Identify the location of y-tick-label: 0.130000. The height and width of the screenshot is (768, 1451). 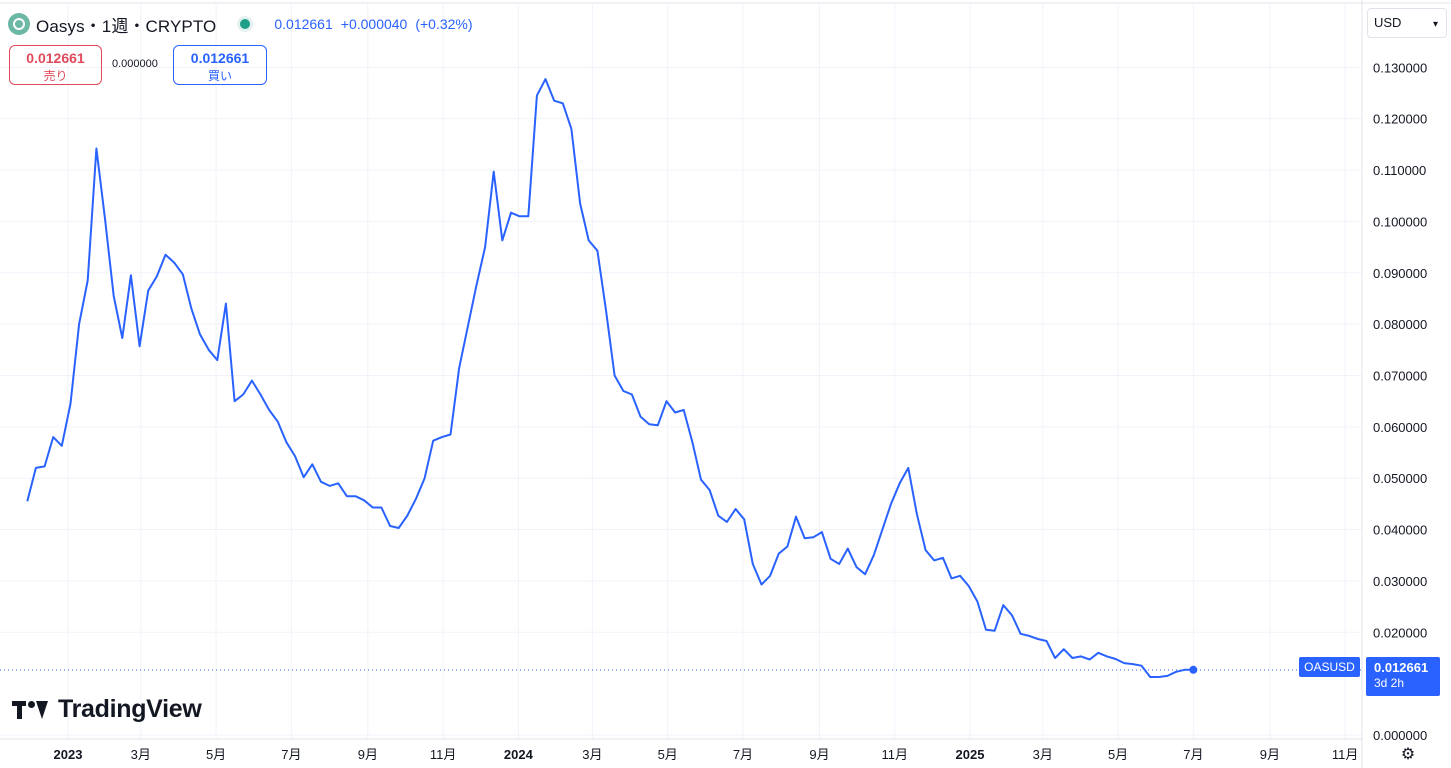
(1400, 67).